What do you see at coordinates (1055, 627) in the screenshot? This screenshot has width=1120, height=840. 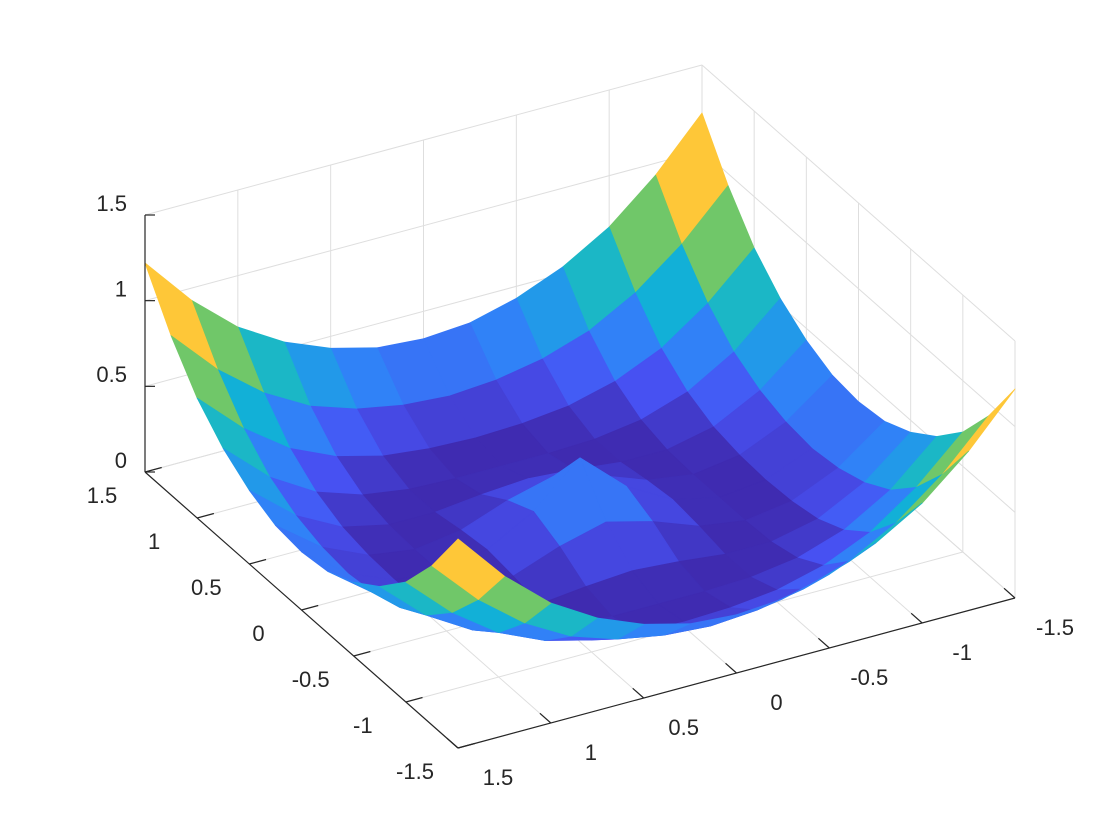 I see `x-tick-label: -1.5` at bounding box center [1055, 627].